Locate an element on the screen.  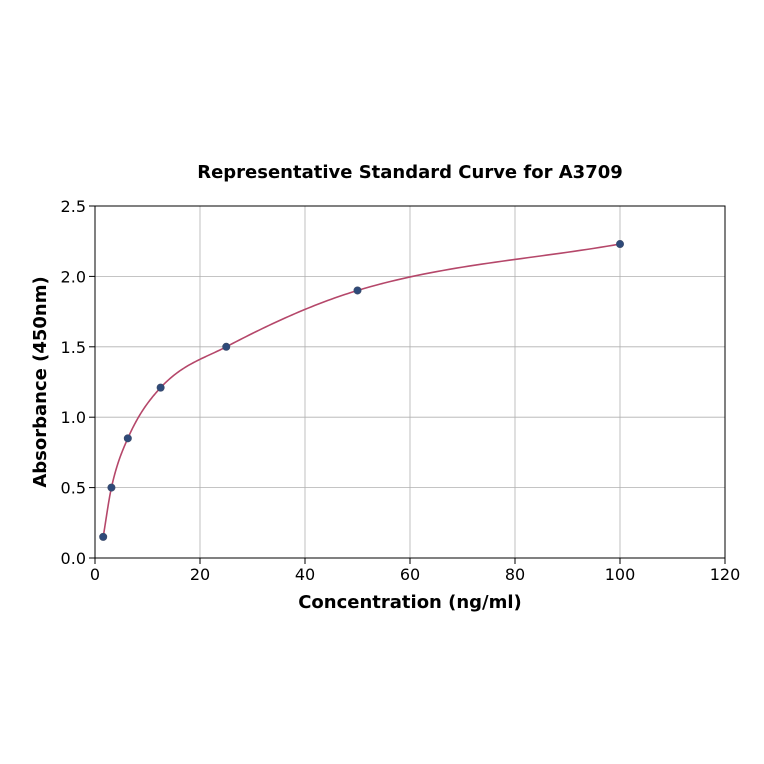
y-tick-label: 2.5 is located at coordinates (73, 206).